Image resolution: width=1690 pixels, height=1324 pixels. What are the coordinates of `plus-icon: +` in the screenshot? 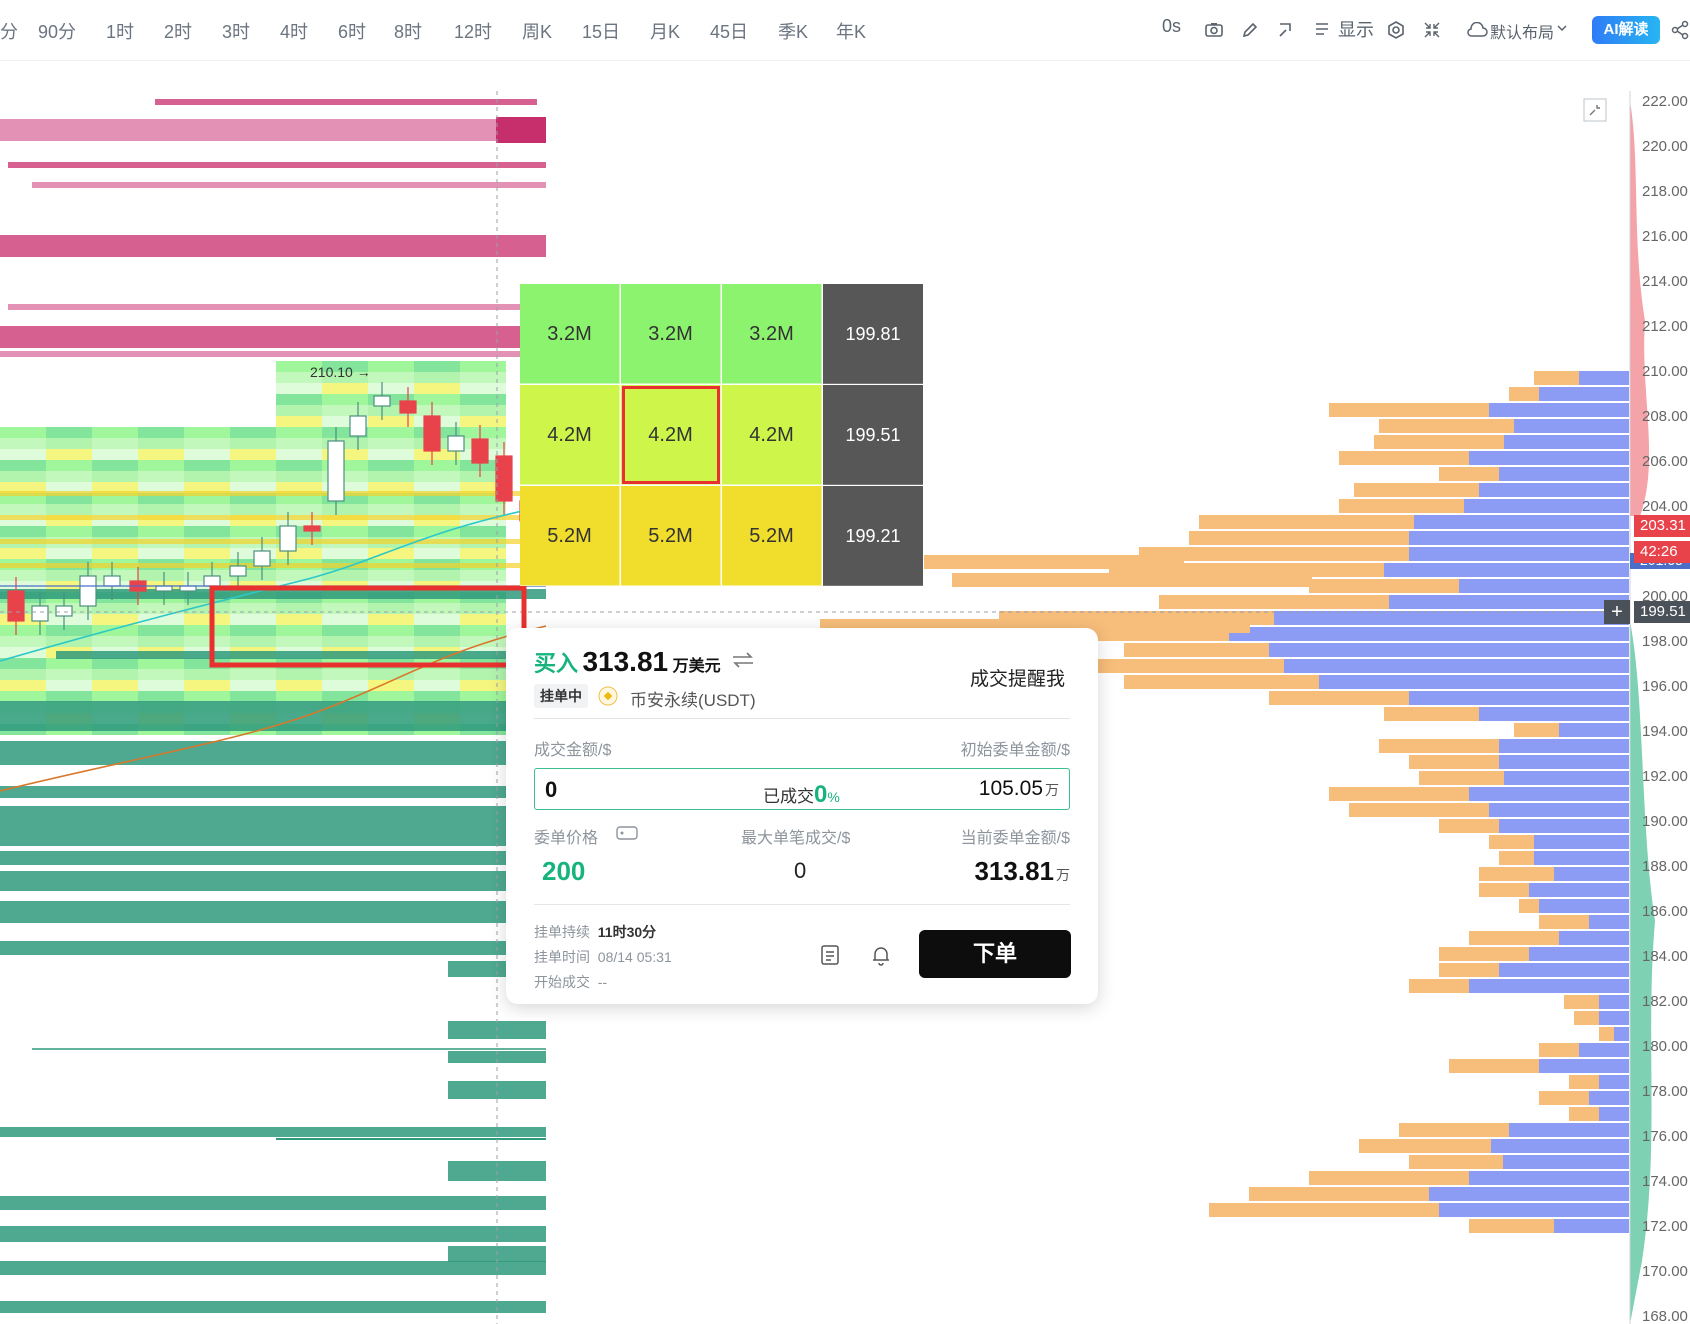 It's located at (1617, 612).